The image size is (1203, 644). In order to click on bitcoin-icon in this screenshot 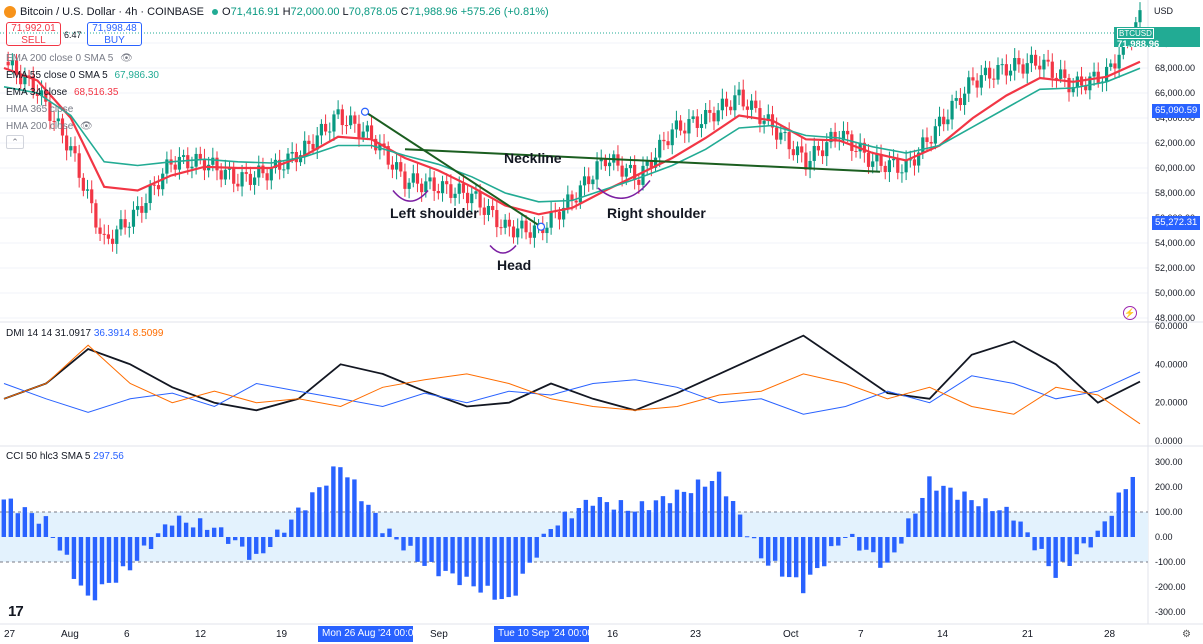, I will do `click(10, 12)`.